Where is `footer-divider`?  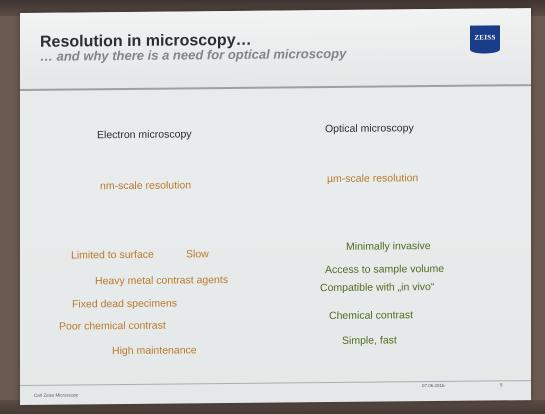 footer-divider is located at coordinates (275, 383).